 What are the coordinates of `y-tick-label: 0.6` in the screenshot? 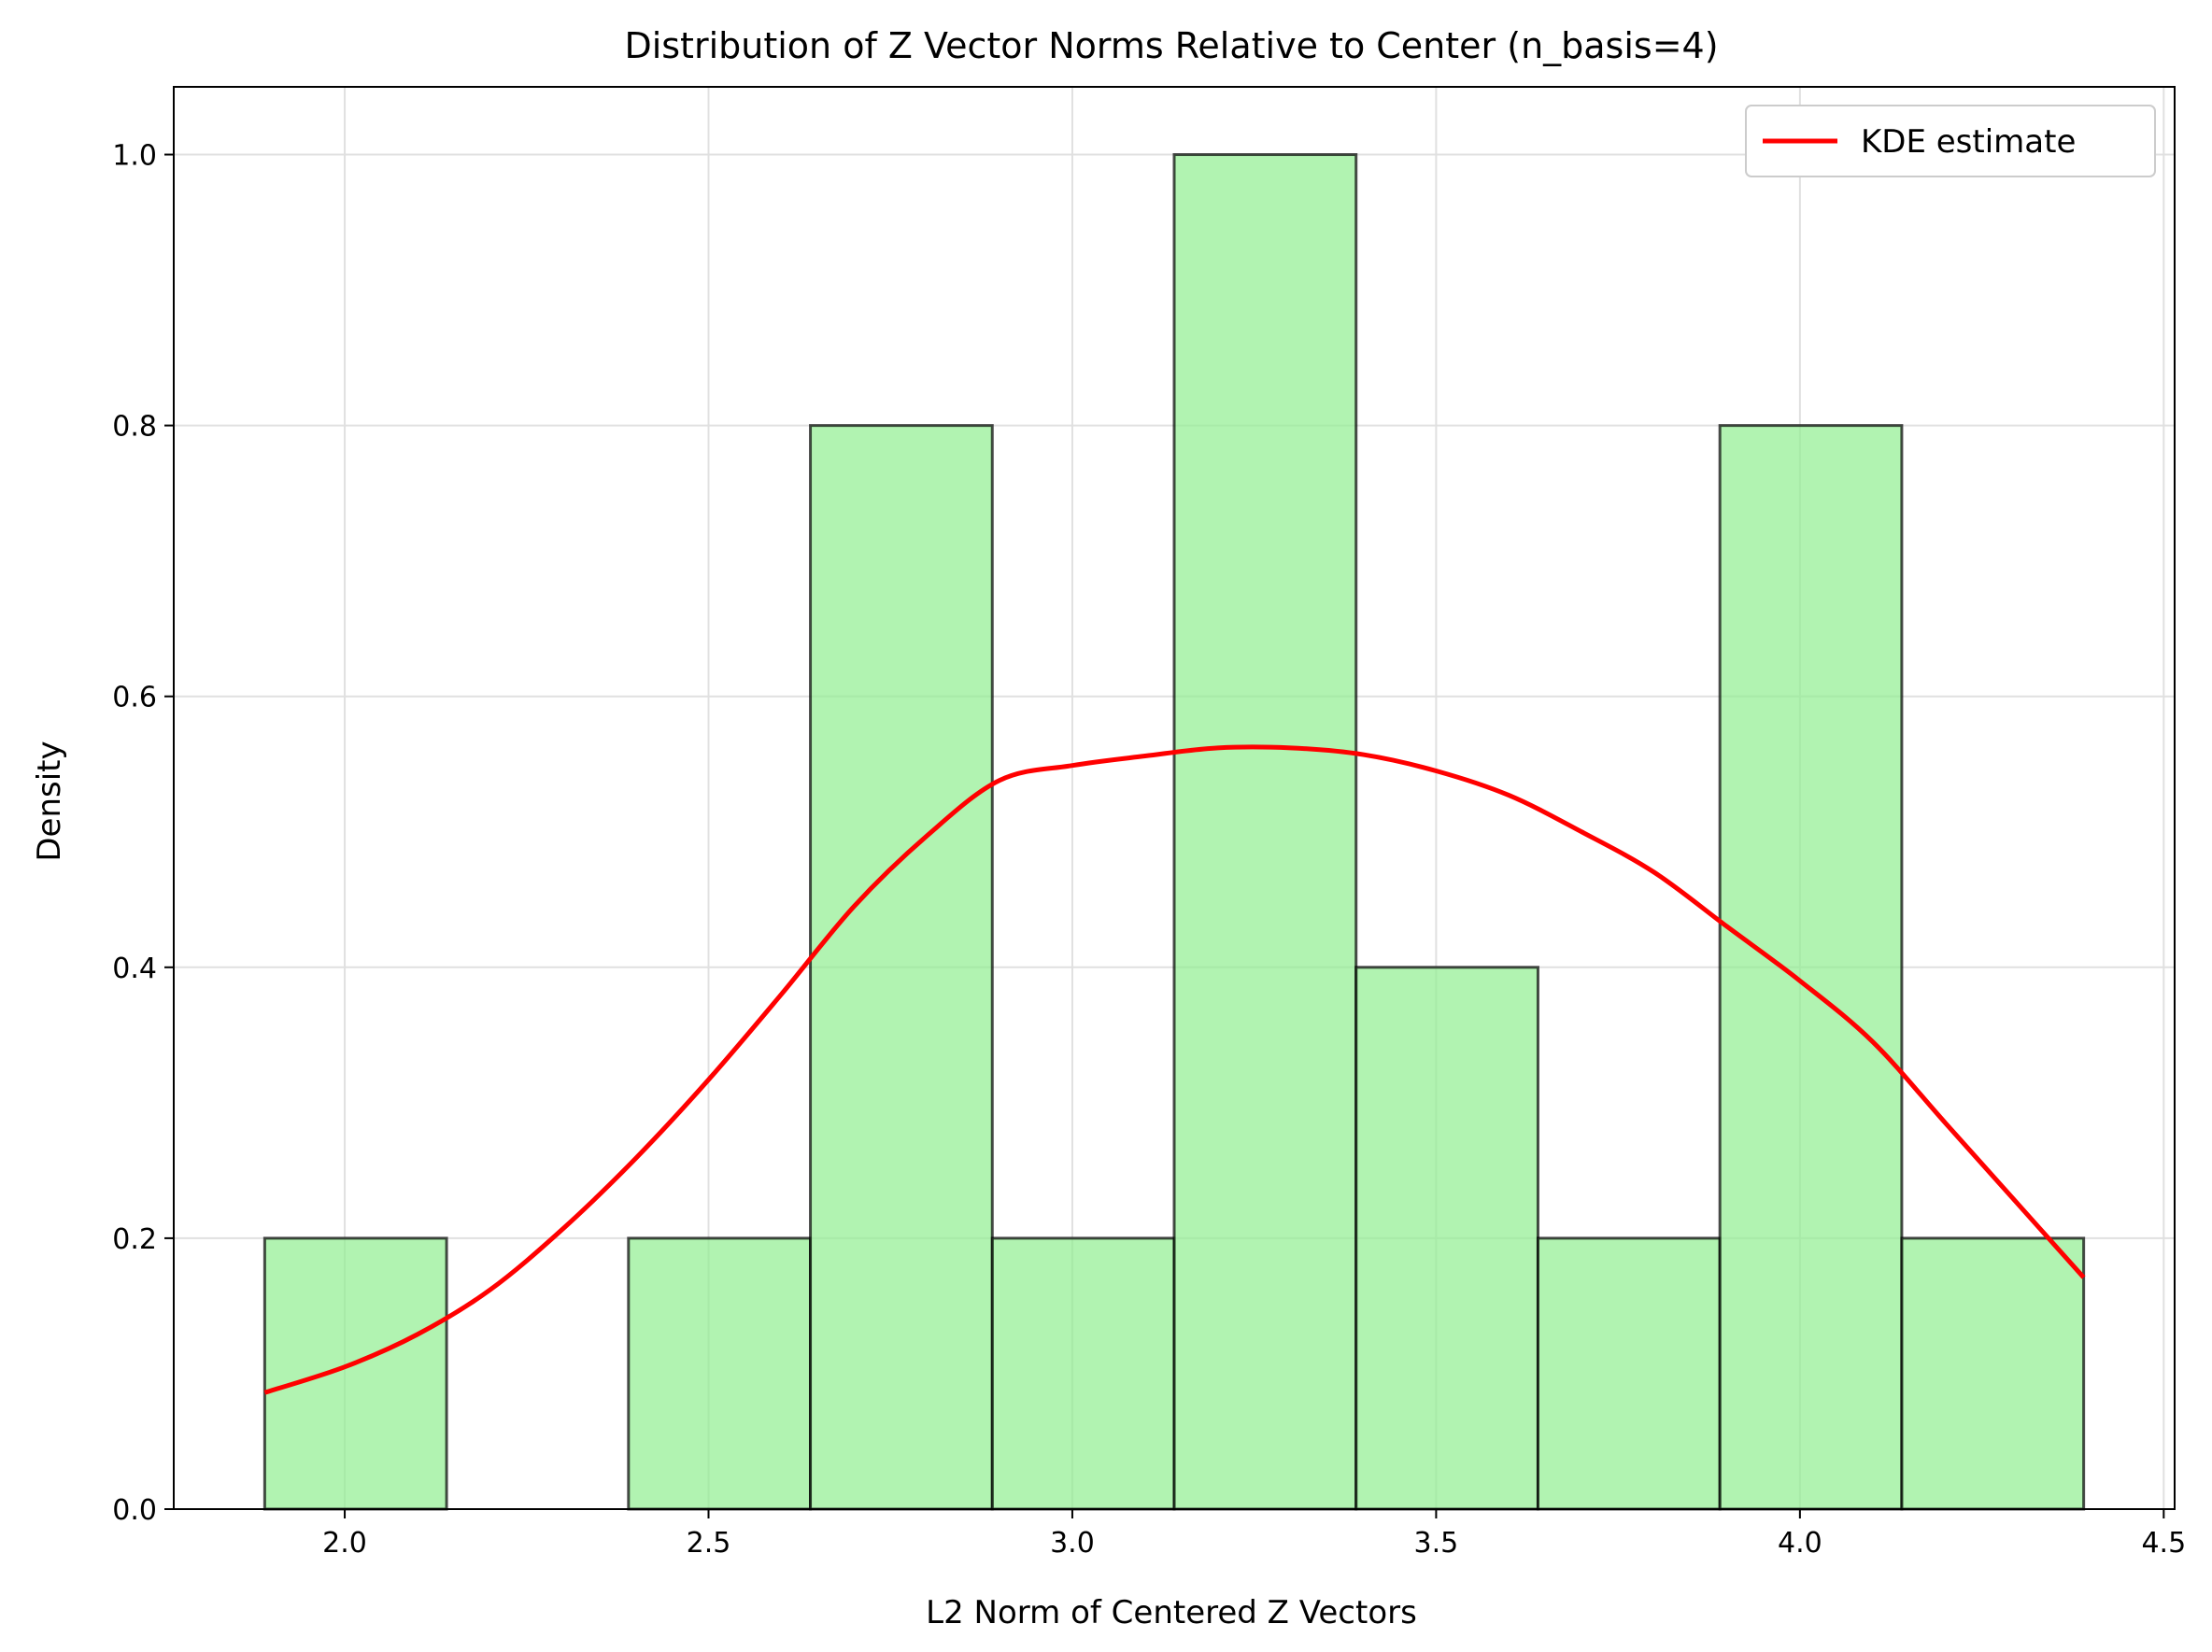 It's located at (134, 698).